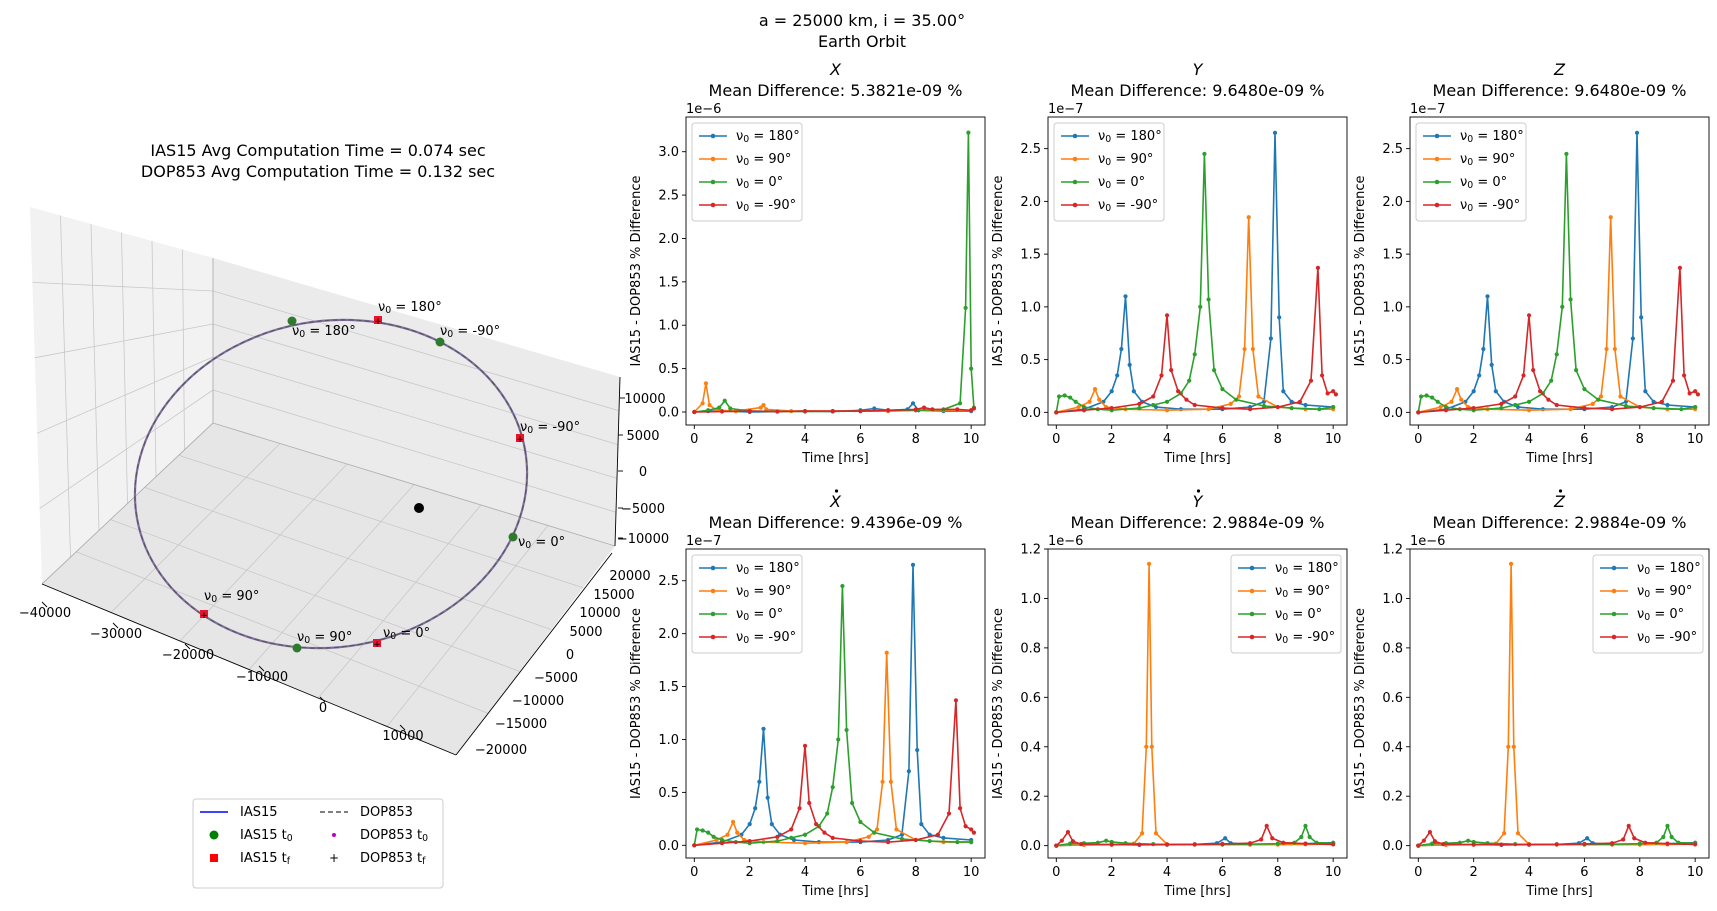 This screenshot has width=1717, height=911. Describe the element at coordinates (259, 812) in the screenshot. I see `legend-entry-label: IAS15` at that location.